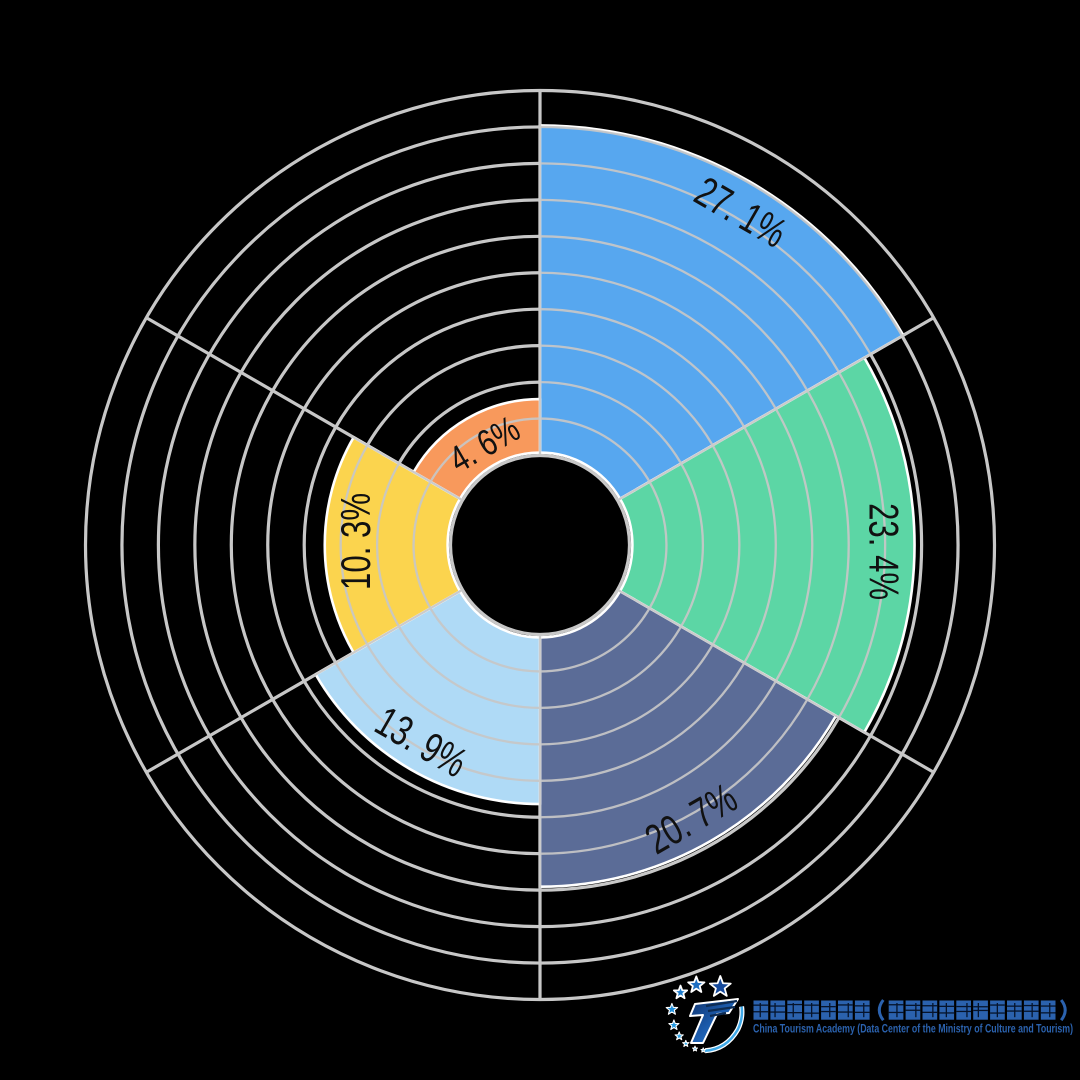 Image resolution: width=1080 pixels, height=1080 pixels. Describe the element at coordinates (355, 541) in the screenshot. I see `svg-text: 10. 3%` at that location.